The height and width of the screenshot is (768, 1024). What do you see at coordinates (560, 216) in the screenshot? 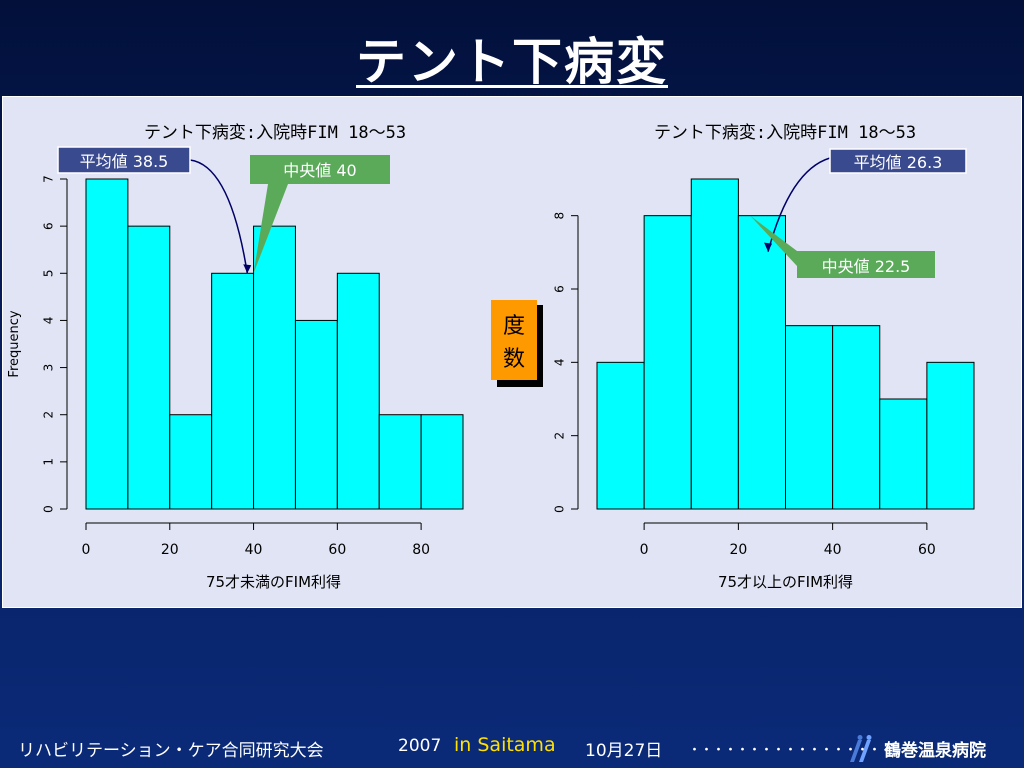
I see `y-tick-label: 8` at bounding box center [560, 216].